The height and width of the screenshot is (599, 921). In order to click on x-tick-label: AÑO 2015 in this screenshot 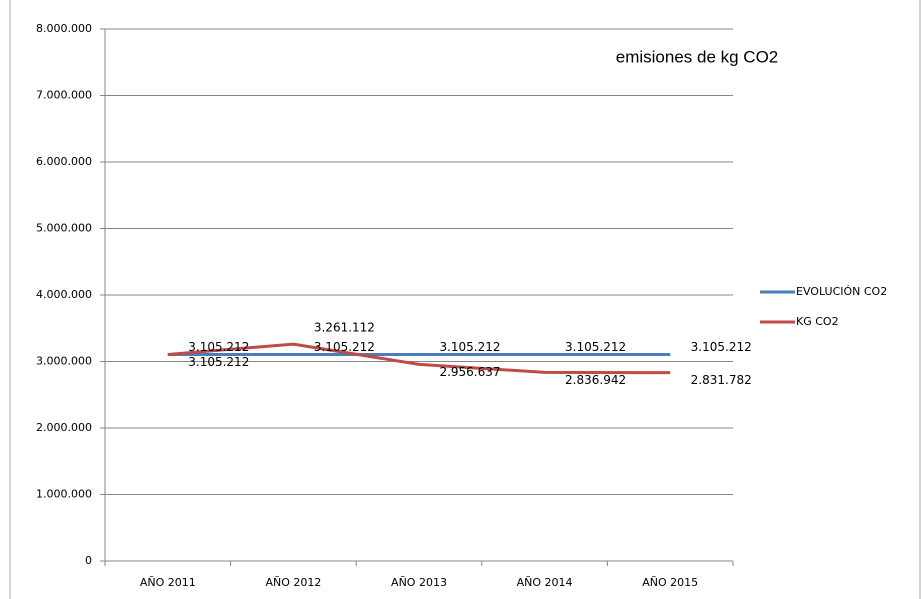, I will do `click(670, 582)`.